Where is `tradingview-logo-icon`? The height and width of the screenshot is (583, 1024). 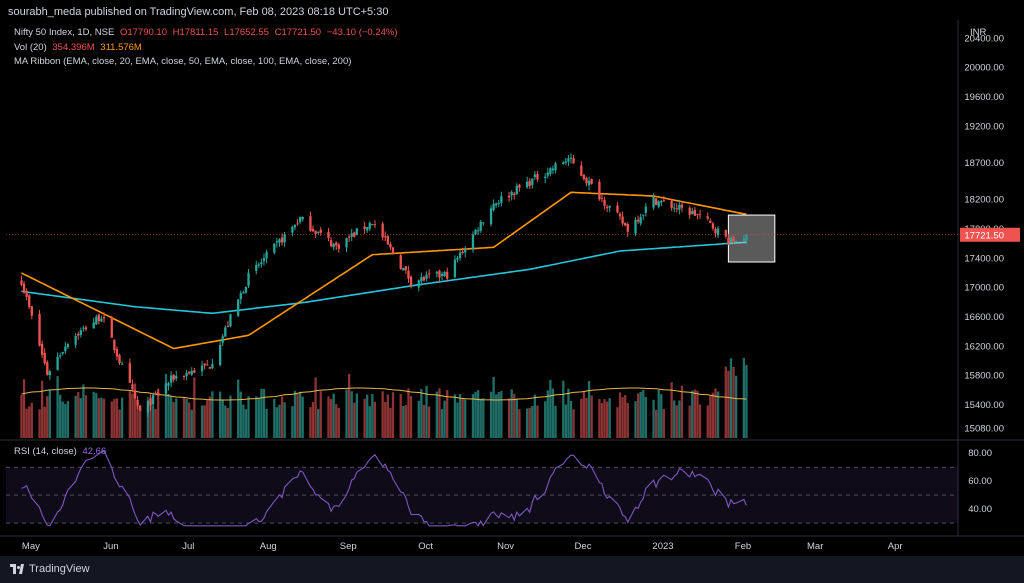 tradingview-logo-icon is located at coordinates (17, 569).